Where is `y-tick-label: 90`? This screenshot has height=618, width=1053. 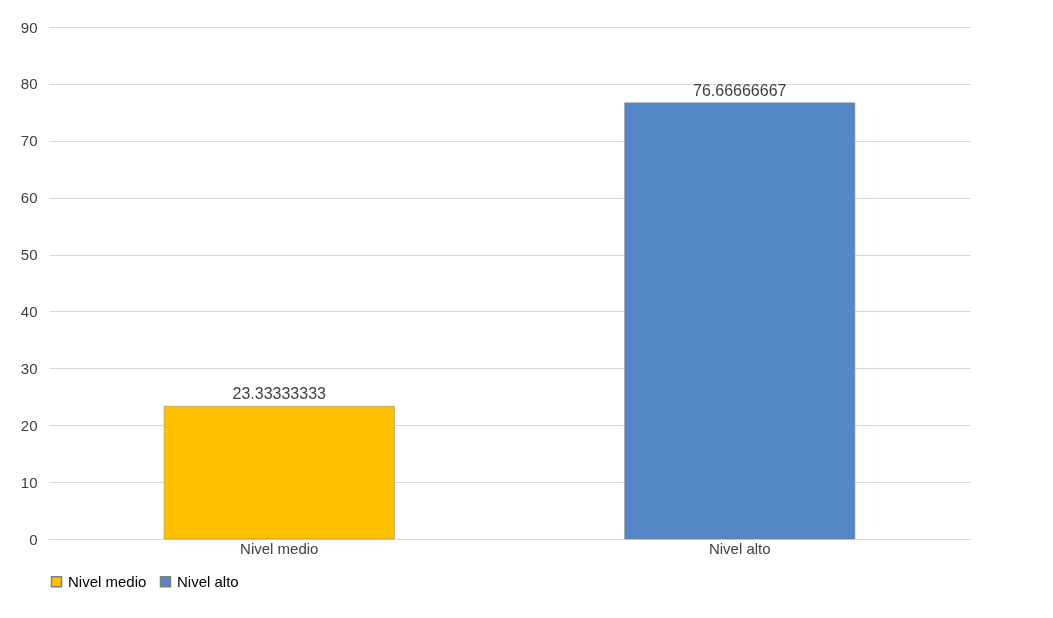 y-tick-label: 90 is located at coordinates (29, 27).